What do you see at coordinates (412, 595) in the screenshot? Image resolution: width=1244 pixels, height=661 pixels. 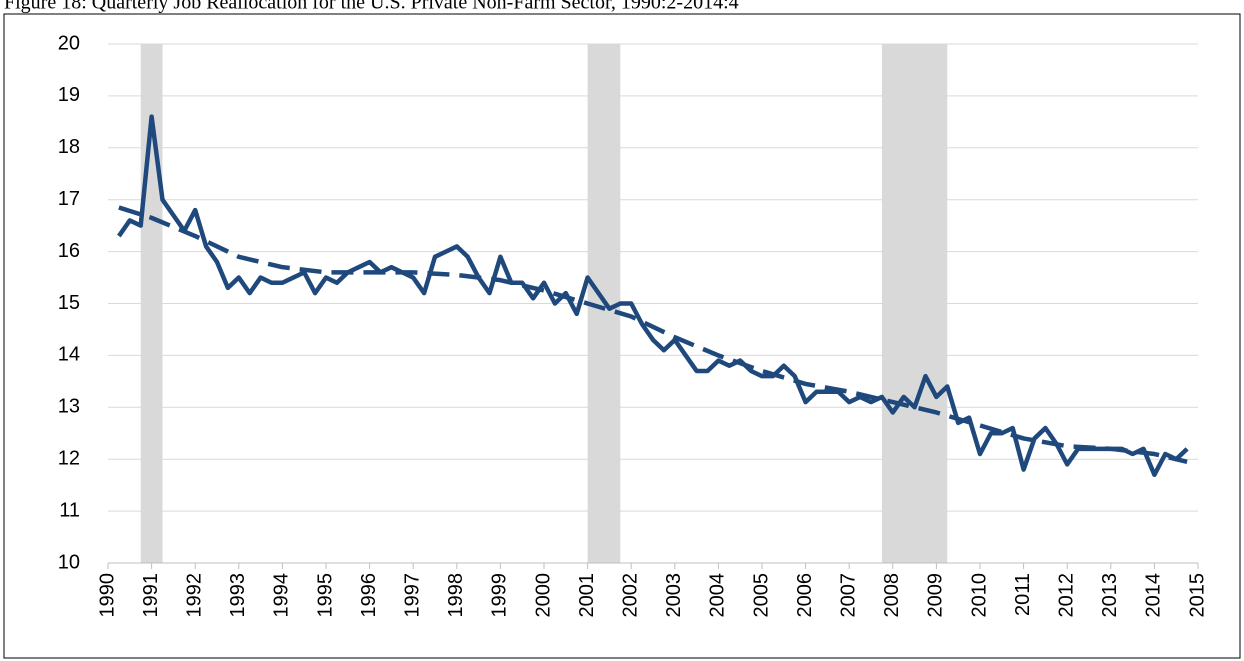 I see `x-tick-label: 1997` at bounding box center [412, 595].